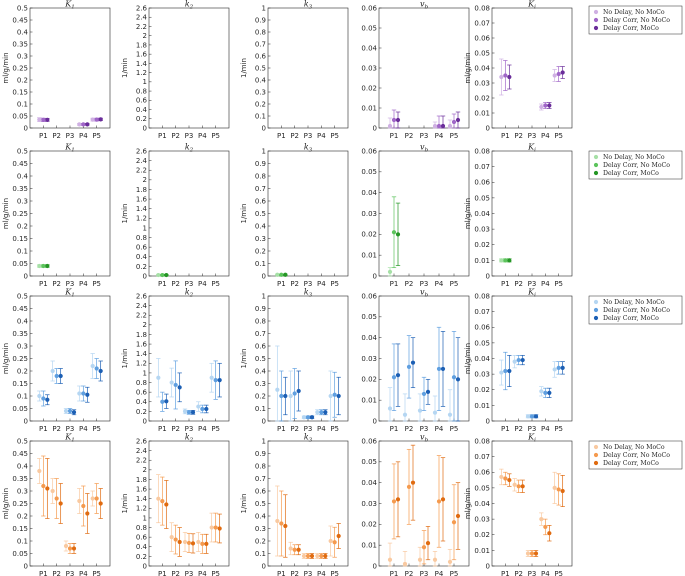 Image resolution: width=685 pixels, height=576 pixels. What do you see at coordinates (179, 542) in the screenshot?
I see `data-point-p2` at bounding box center [179, 542].